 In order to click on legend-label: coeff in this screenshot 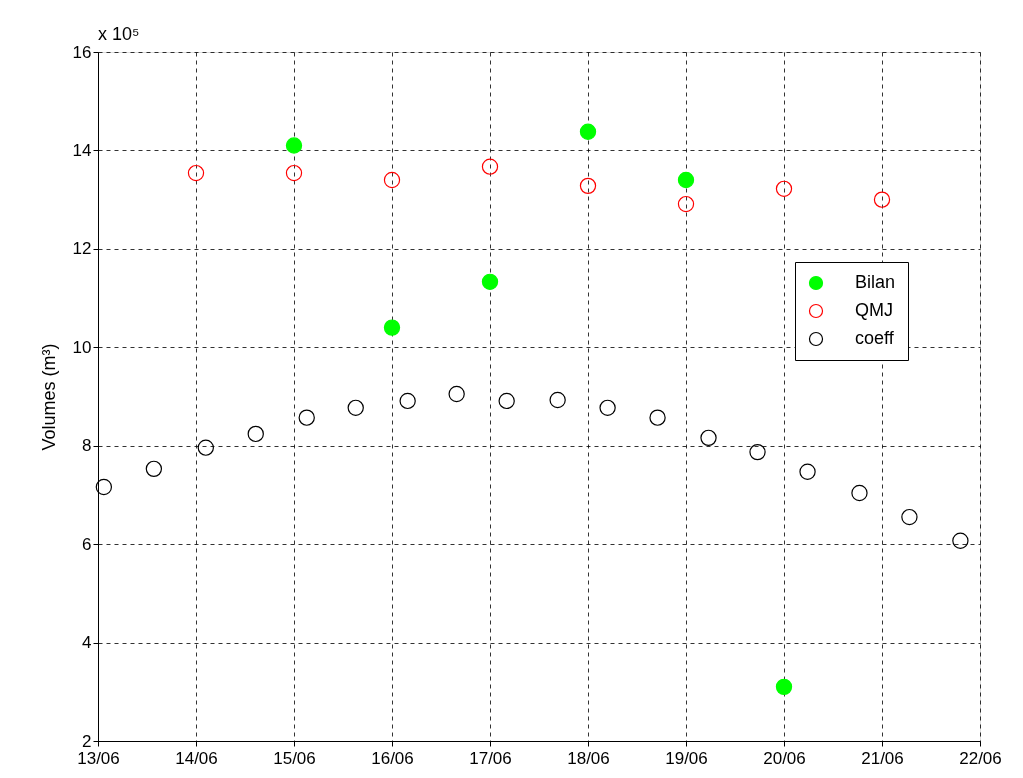, I will do `click(875, 338)`.